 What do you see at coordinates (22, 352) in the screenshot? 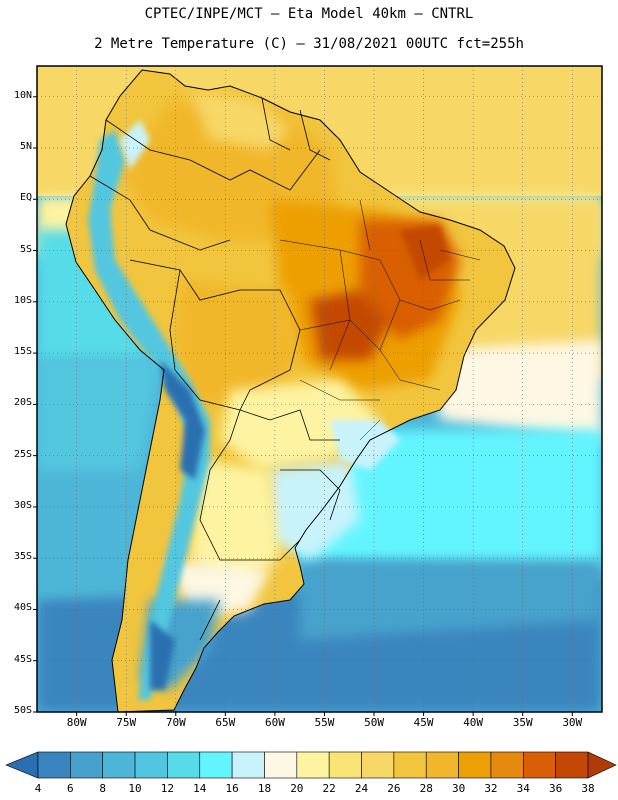
I see `lat-label: 15S` at bounding box center [22, 352].